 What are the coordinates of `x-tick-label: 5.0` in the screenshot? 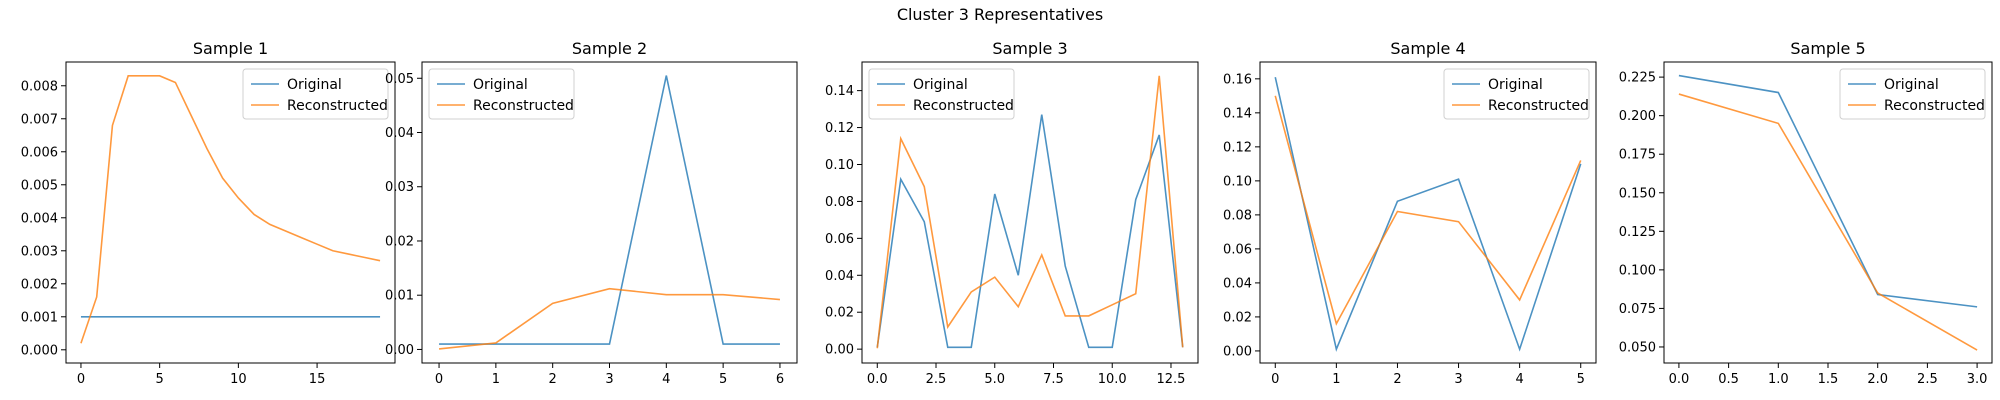 It's located at (994, 379).